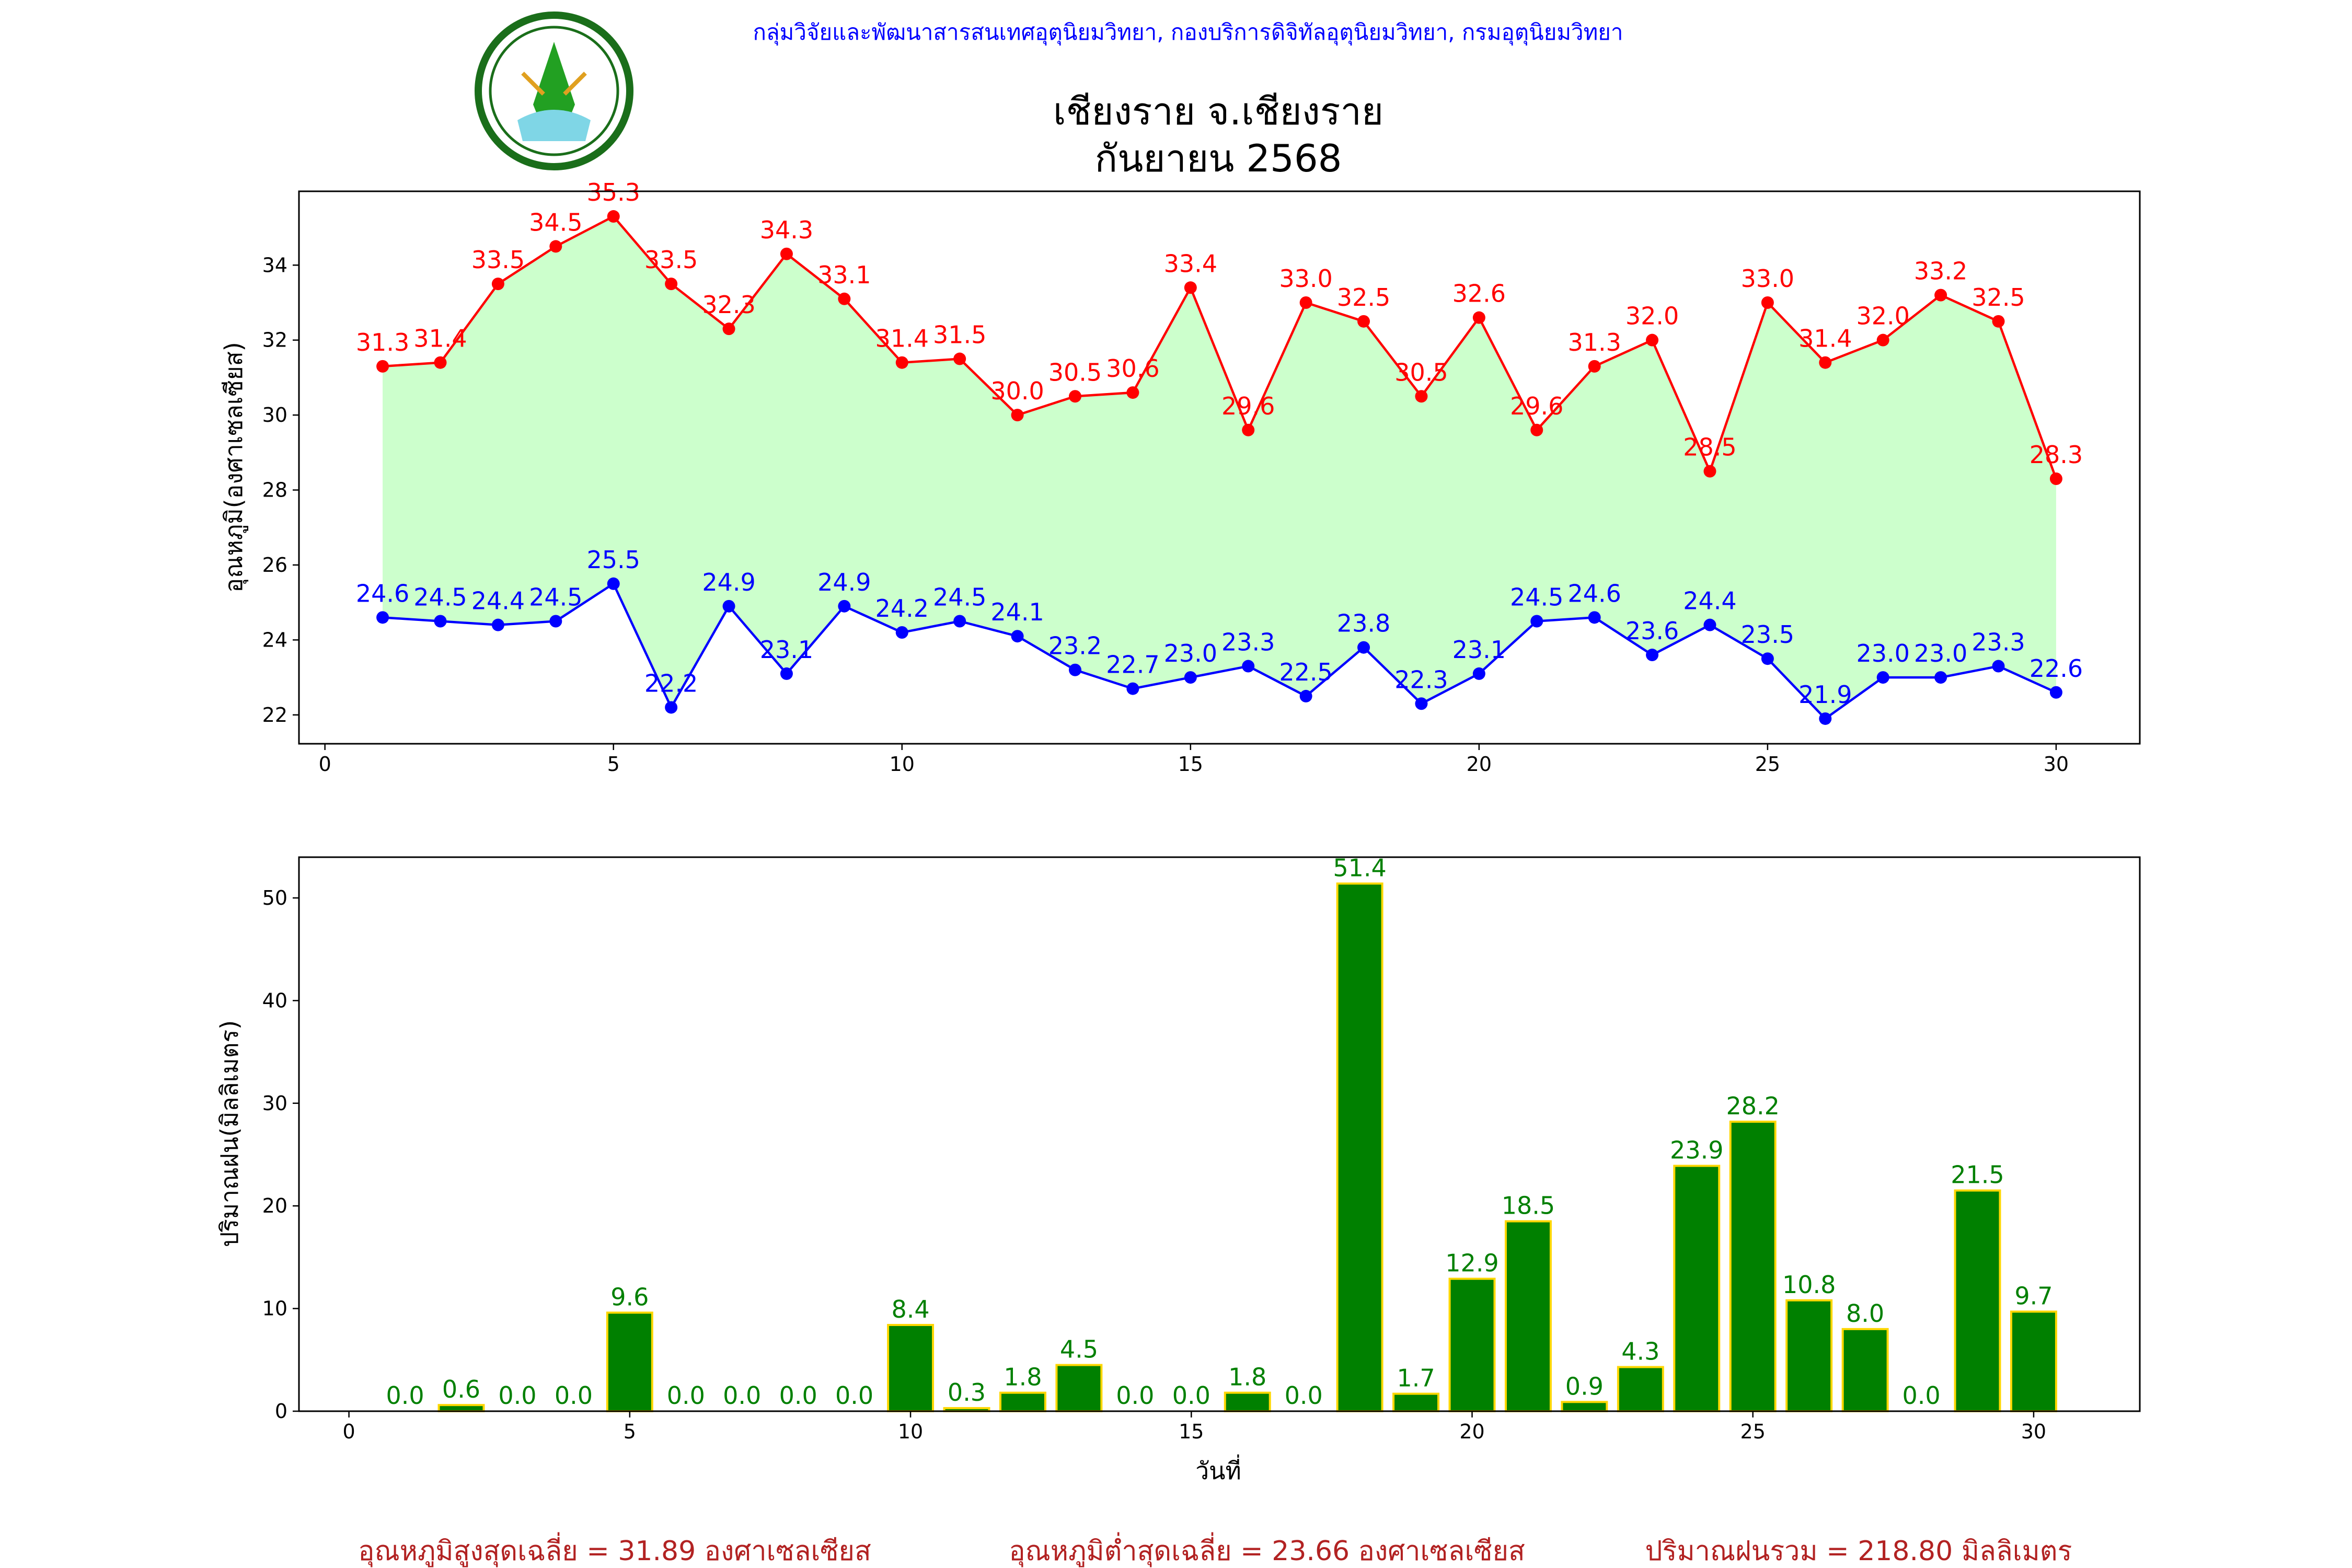 This screenshot has height=1568, width=2352. I want to click on rain-value-label: 4.3, so click(1640, 1352).